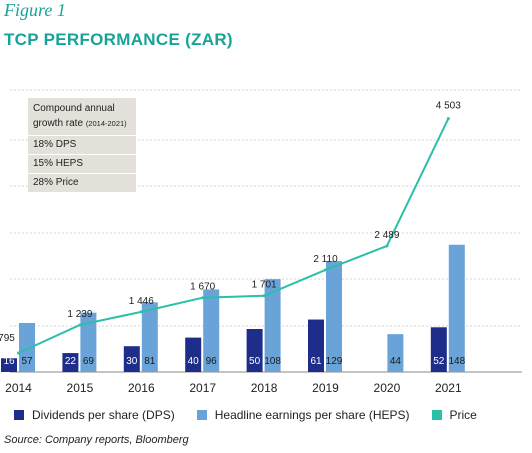  I want to click on cagr-heps: 15% HEPS, so click(82, 164).